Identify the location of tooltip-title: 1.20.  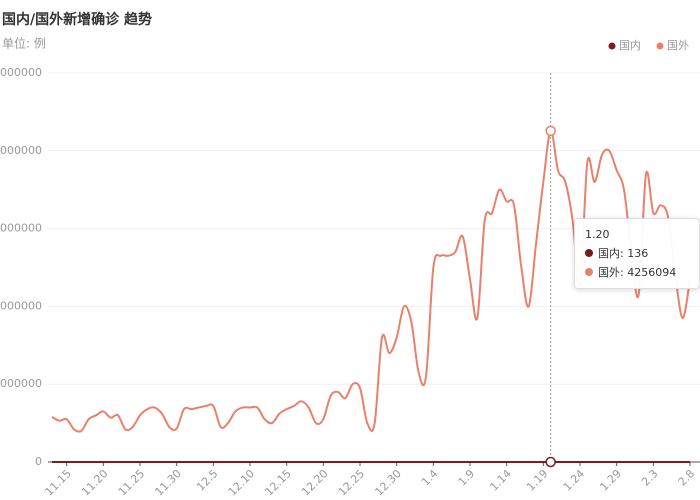
(597, 234).